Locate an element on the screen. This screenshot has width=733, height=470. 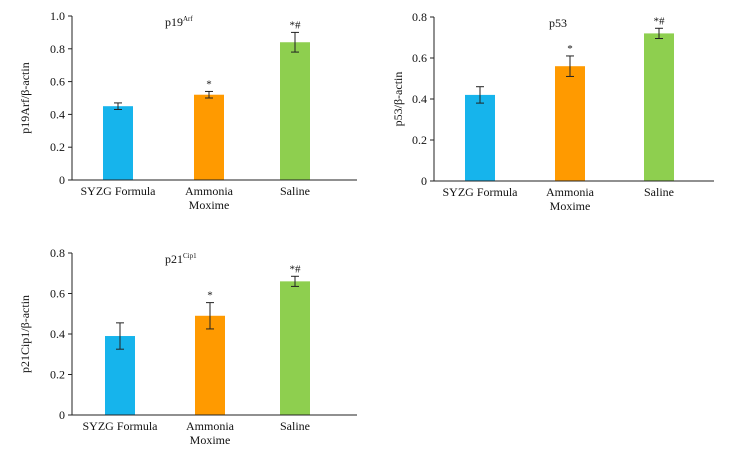
y-axis-label: p19Arf/β-actin is located at coordinates (25, 97).